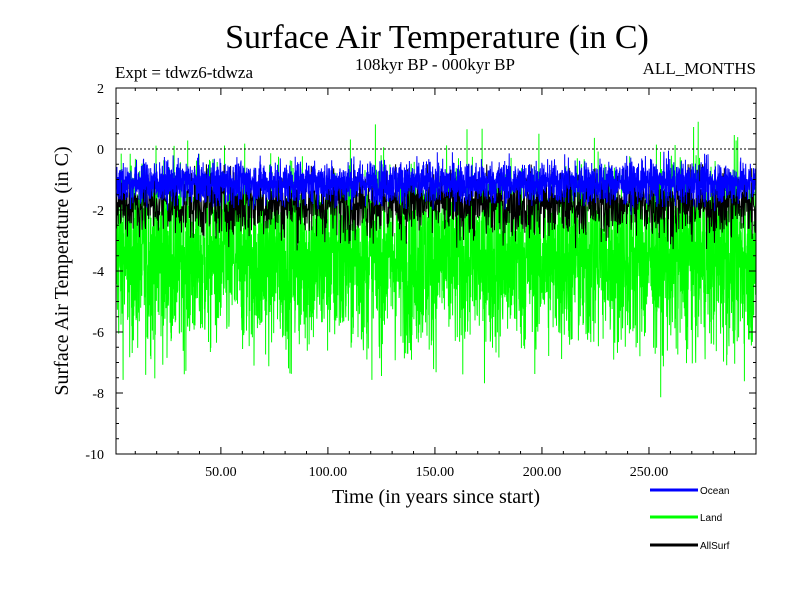 The width and height of the screenshot is (800, 600). I want to click on x-tick-label: 200.00, so click(542, 472).